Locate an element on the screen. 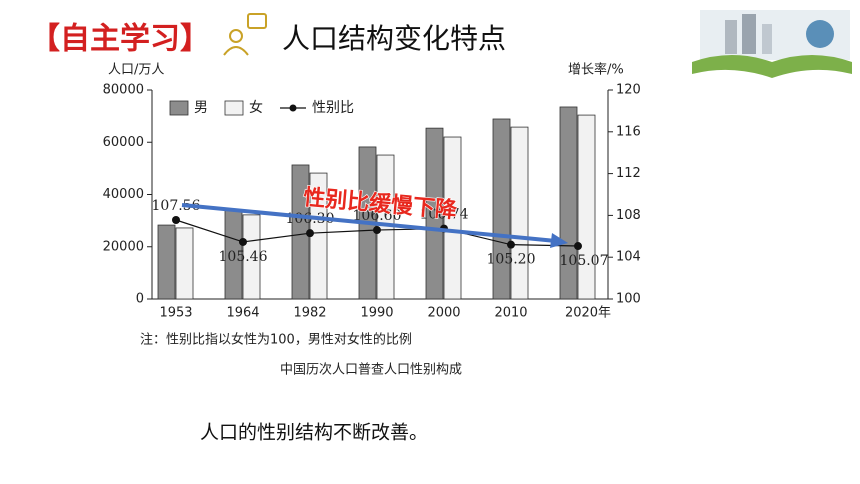  y-tick-label: 40000 is located at coordinates (123, 194).